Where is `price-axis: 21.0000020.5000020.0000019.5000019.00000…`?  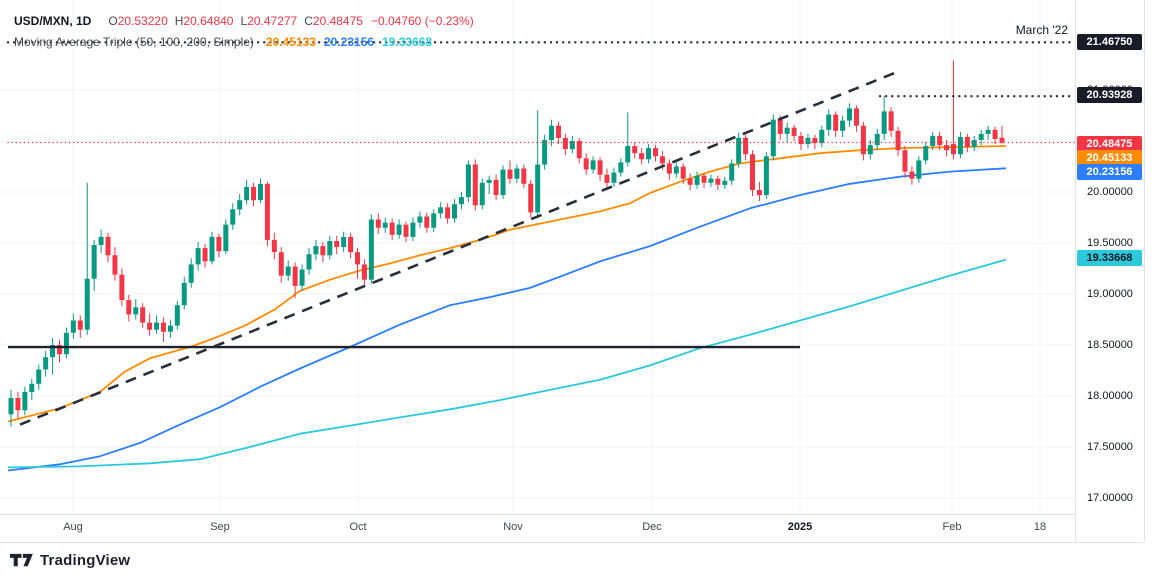 price-axis: 21.0000020.5000020.0000019.5000019.00000… is located at coordinates (1110, 270).